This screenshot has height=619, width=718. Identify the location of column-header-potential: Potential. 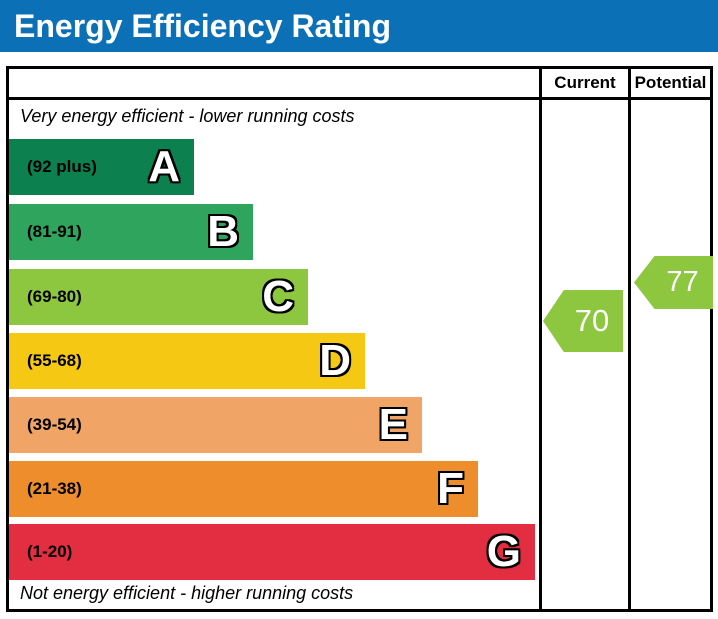
(670, 82).